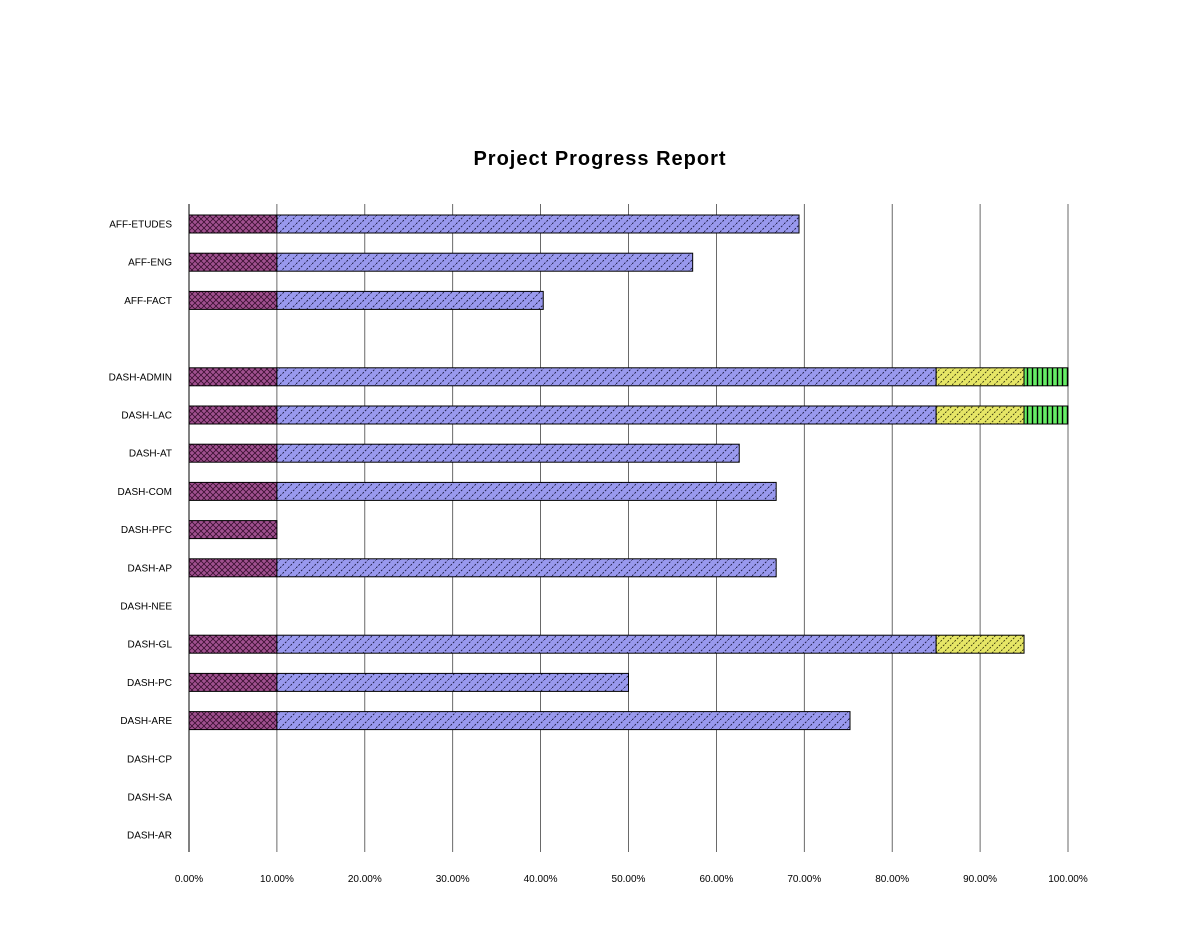  Describe the element at coordinates (1068, 879) in the screenshot. I see `x-tick-label: 100.00%` at that location.